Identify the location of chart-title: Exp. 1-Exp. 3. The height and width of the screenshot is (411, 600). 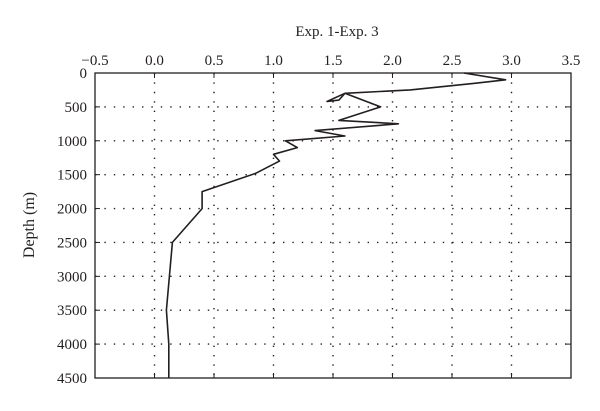
(336, 32).